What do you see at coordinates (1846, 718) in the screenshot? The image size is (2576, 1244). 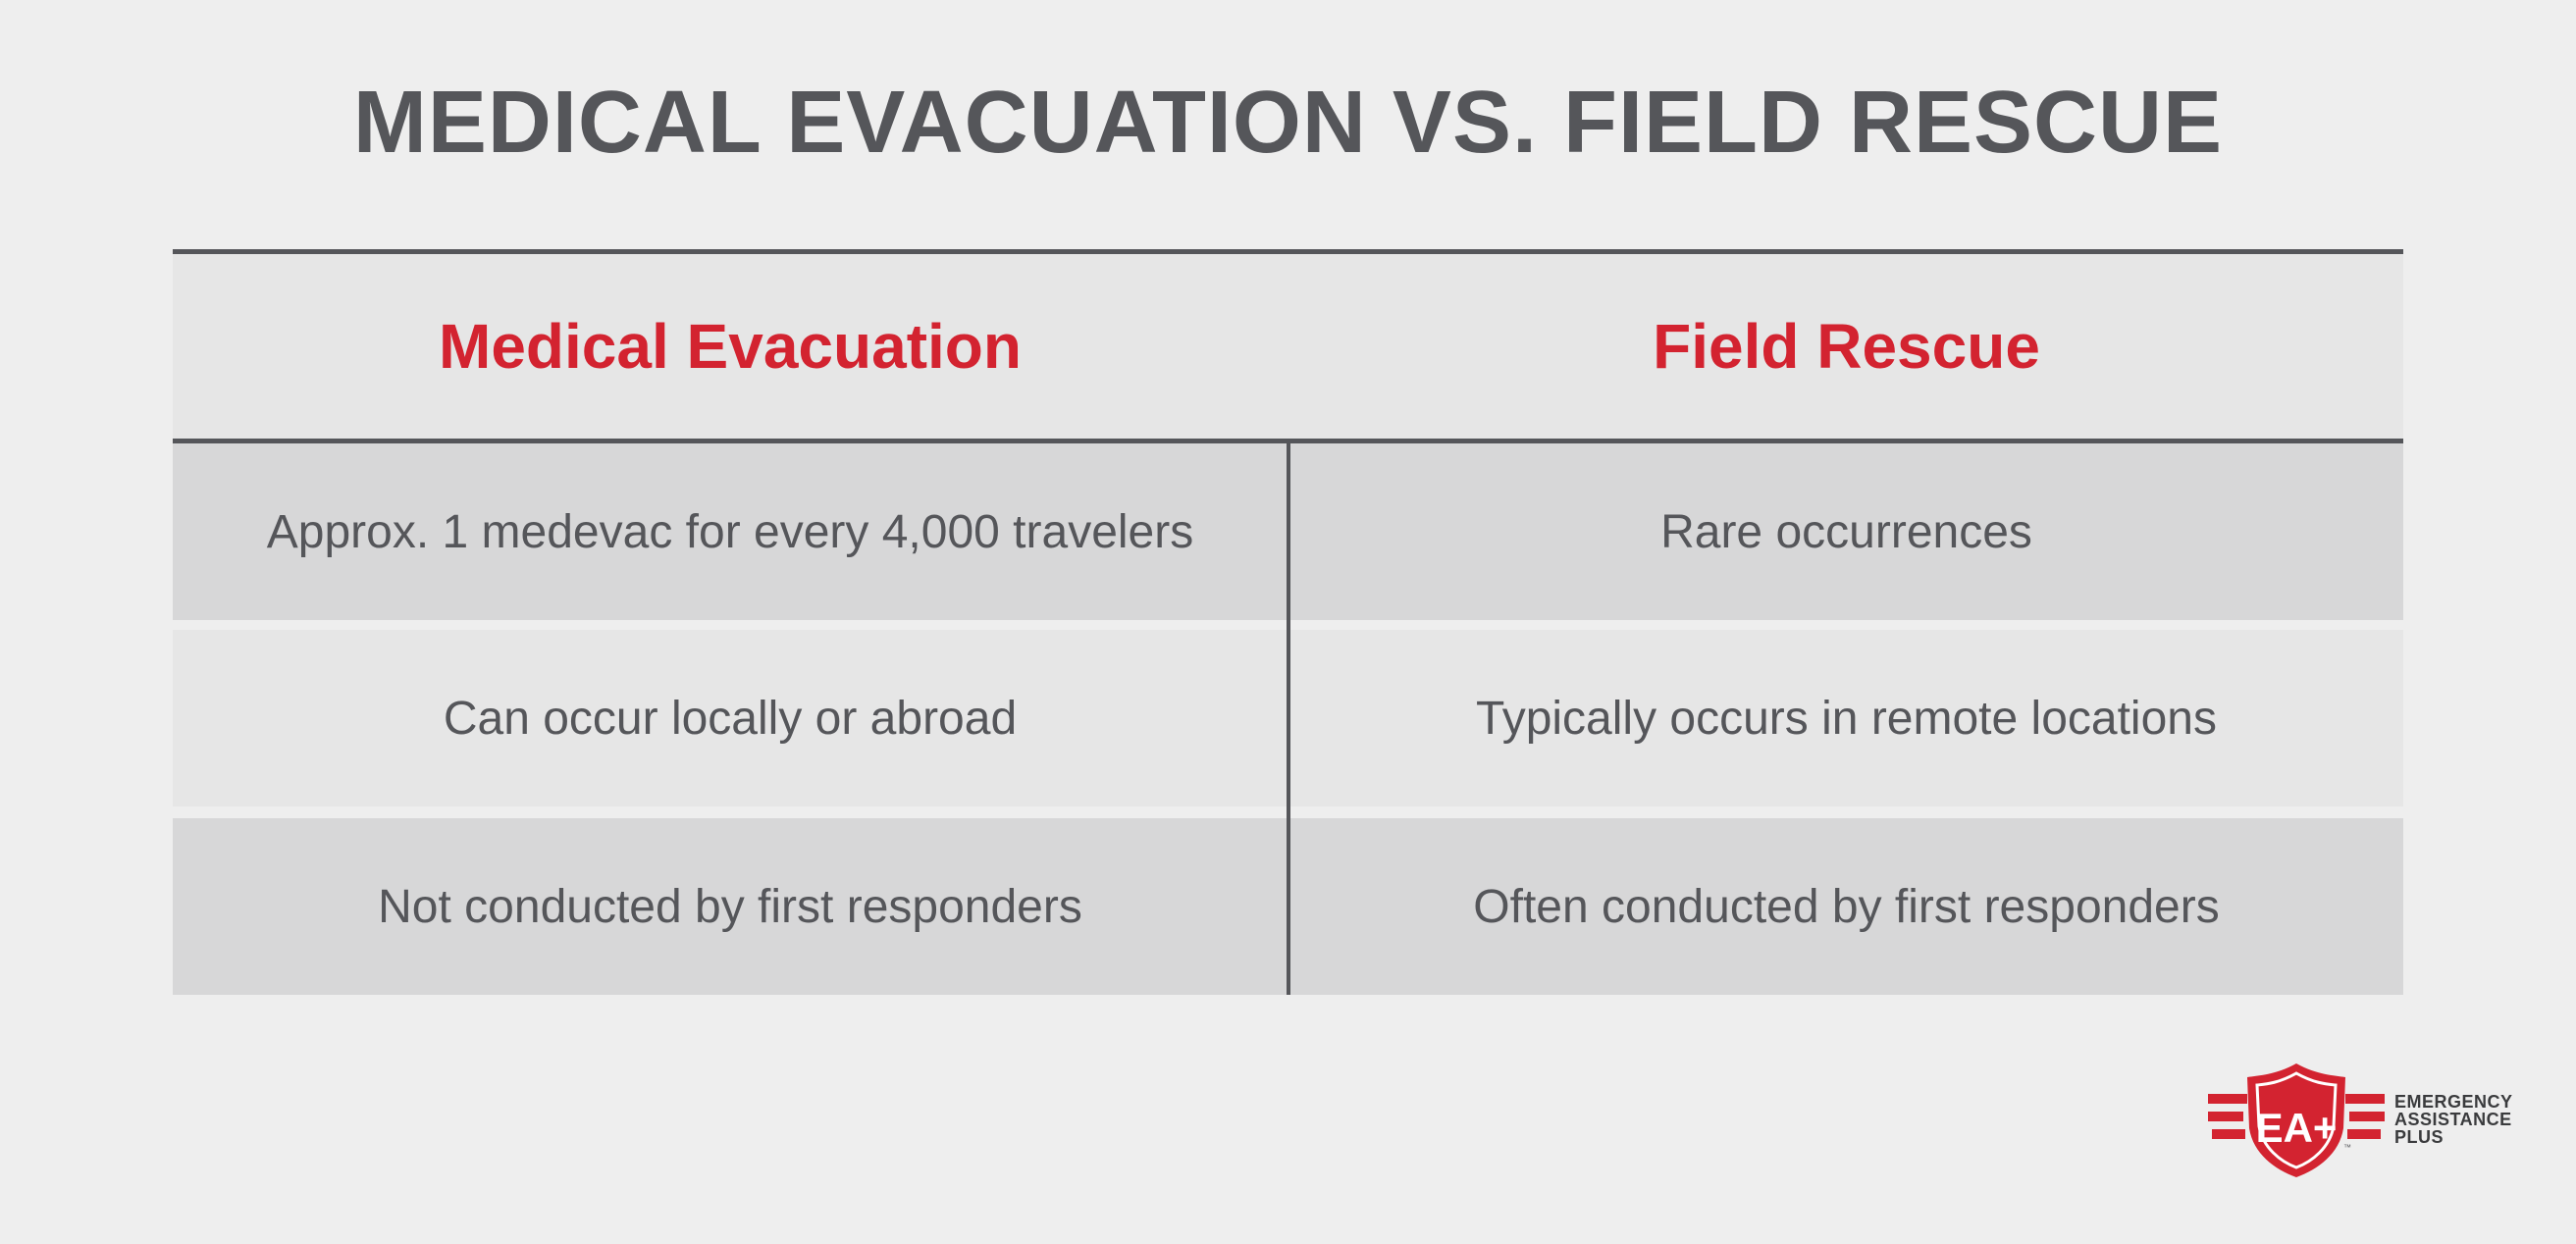 I see `table-cell-field-rescue: Typically occurs in remote locations` at bounding box center [1846, 718].